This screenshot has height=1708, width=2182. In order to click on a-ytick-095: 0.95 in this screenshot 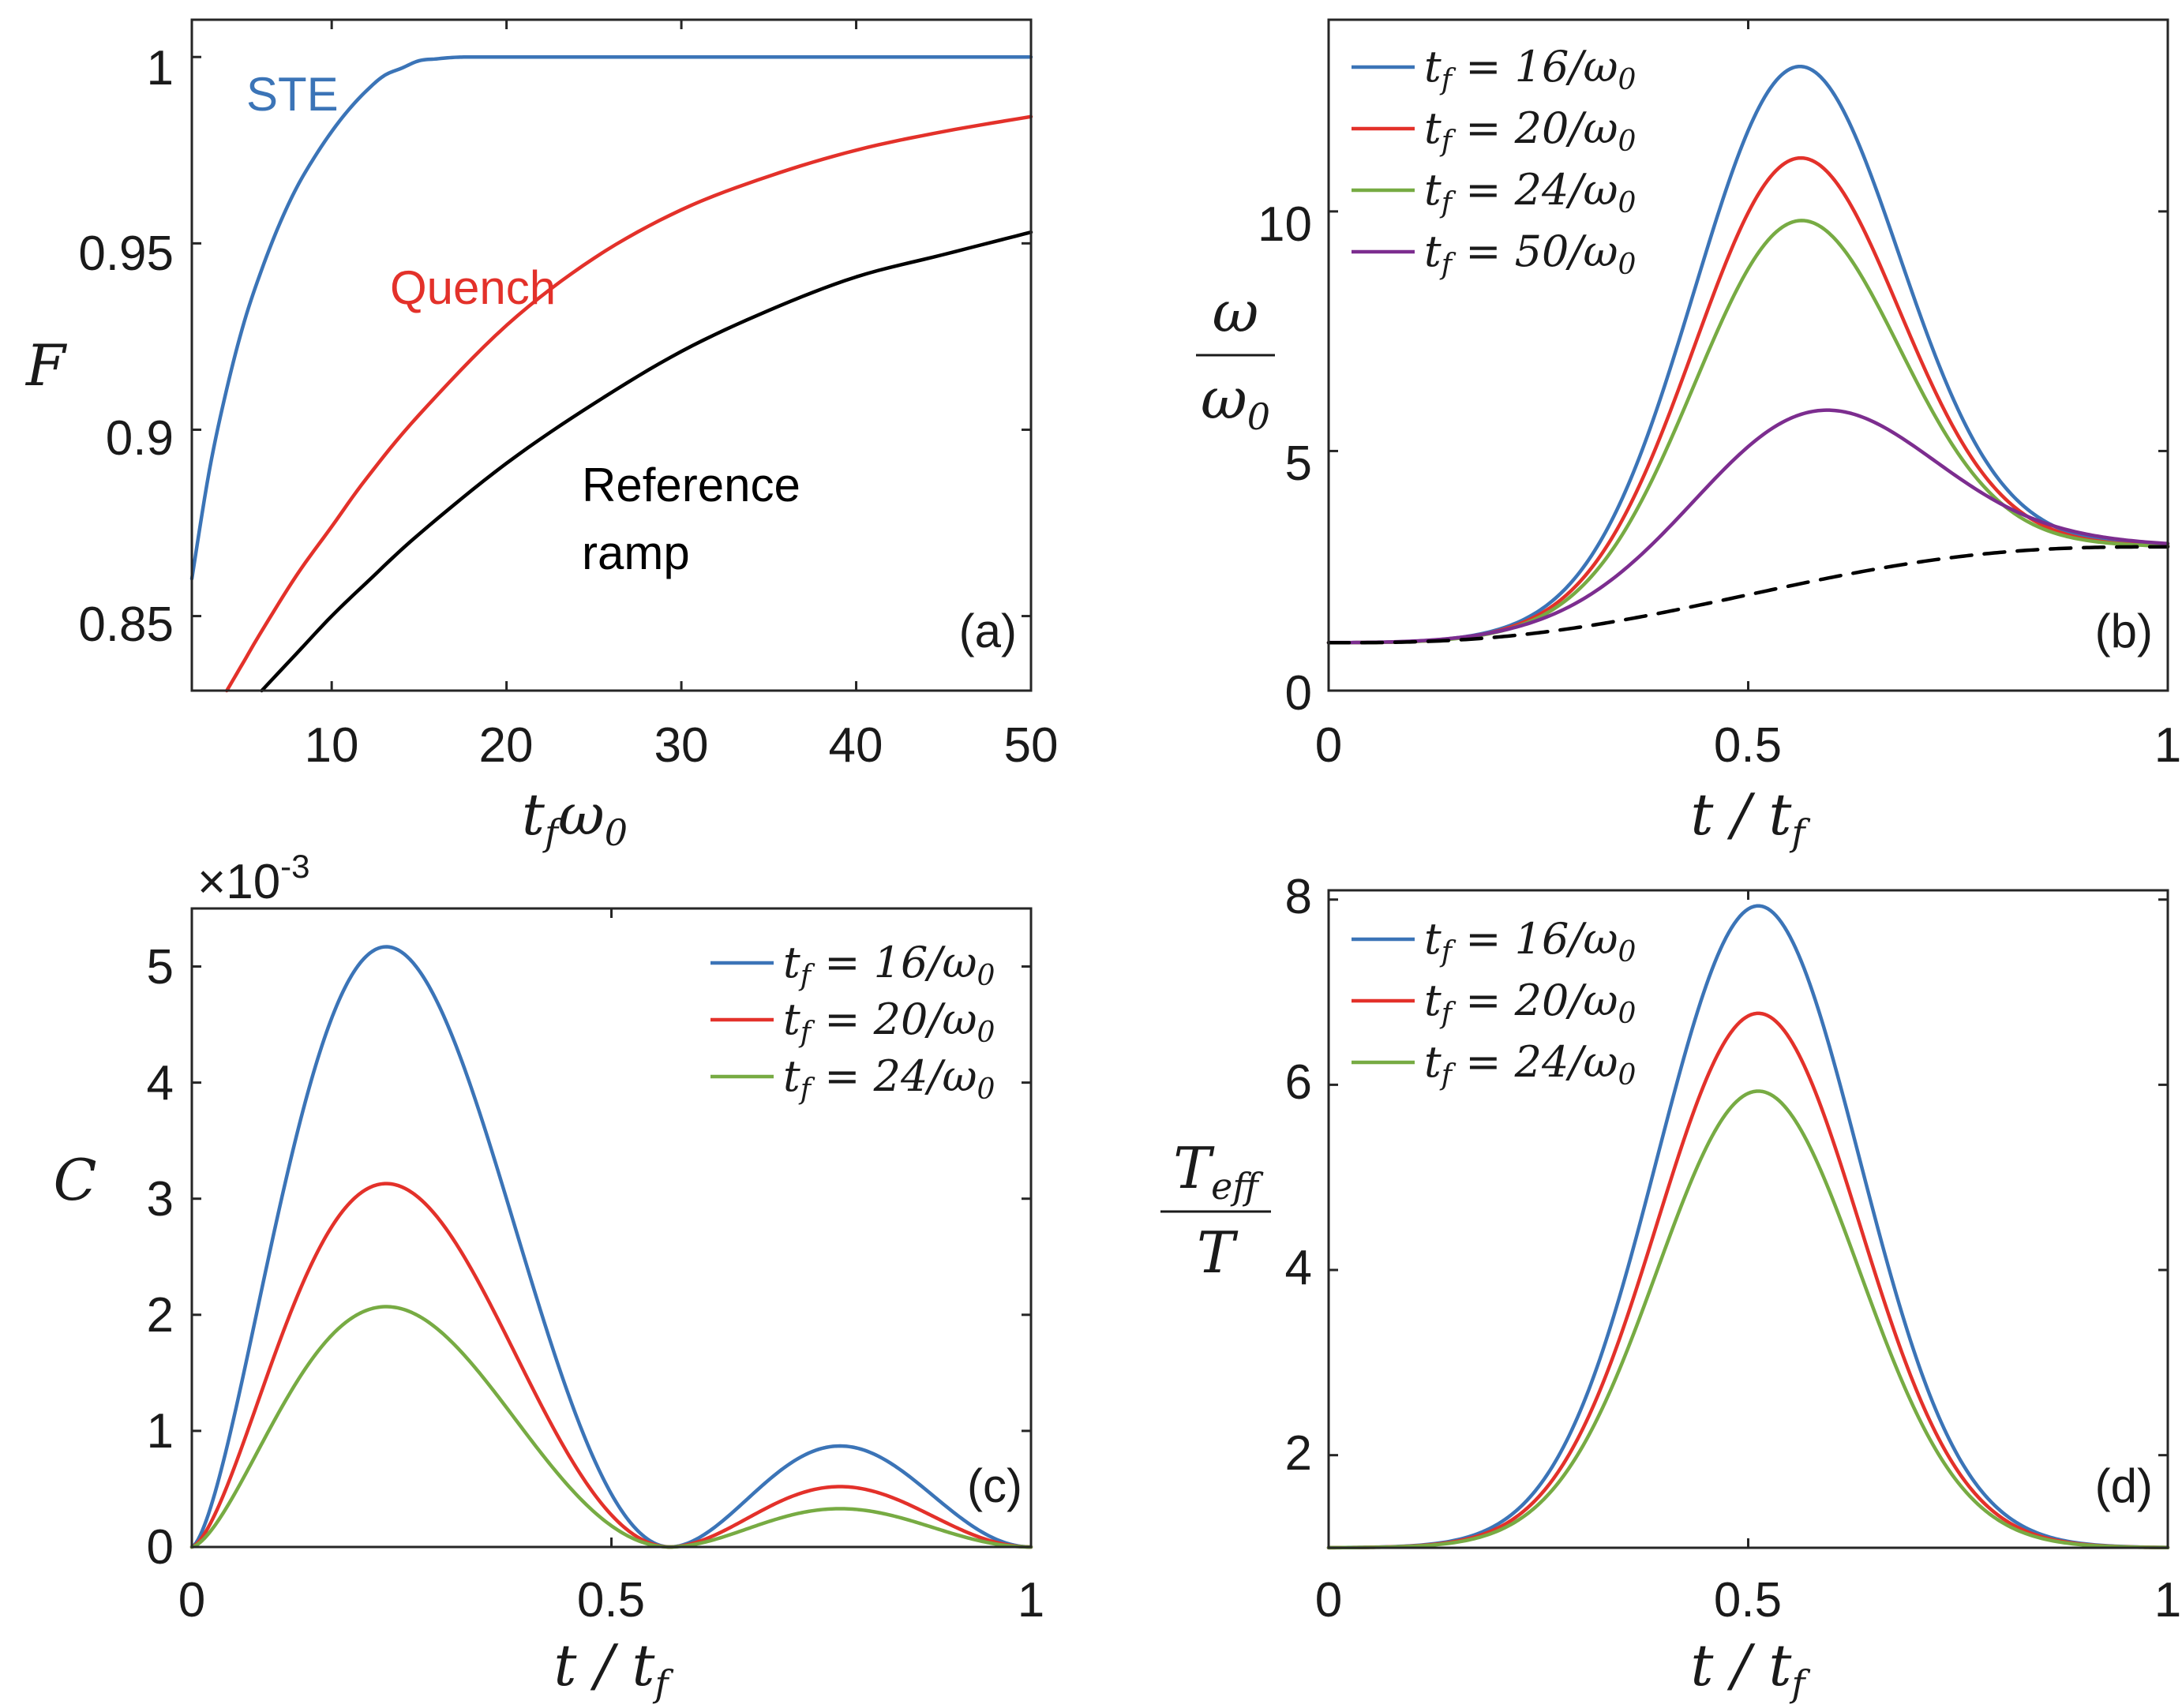, I will do `click(126, 254)`.